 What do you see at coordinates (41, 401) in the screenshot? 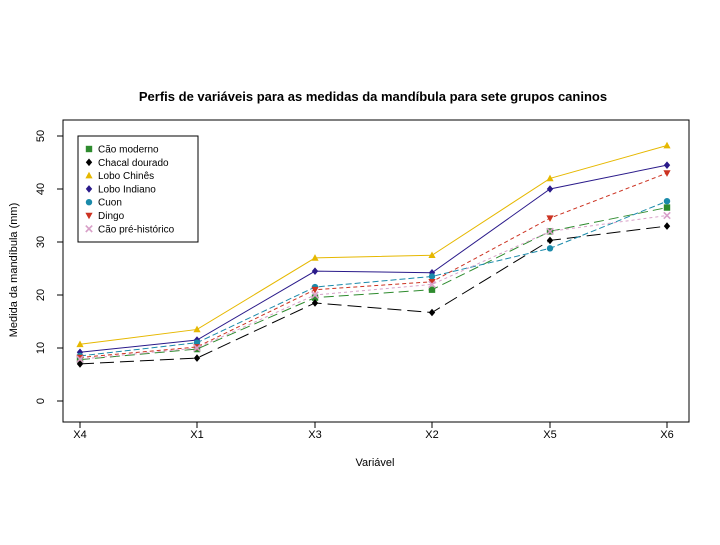
I see `y-tick-label: 0` at bounding box center [41, 401].